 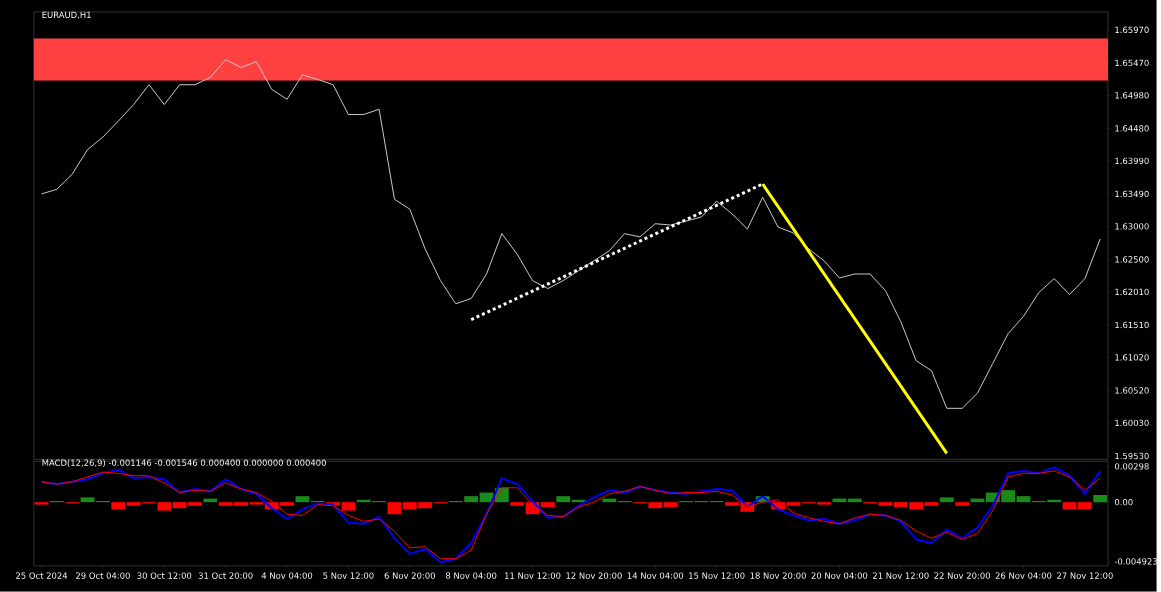 What do you see at coordinates (348, 575) in the screenshot?
I see `x-tick-label: 5 Nov 12:00` at bounding box center [348, 575].